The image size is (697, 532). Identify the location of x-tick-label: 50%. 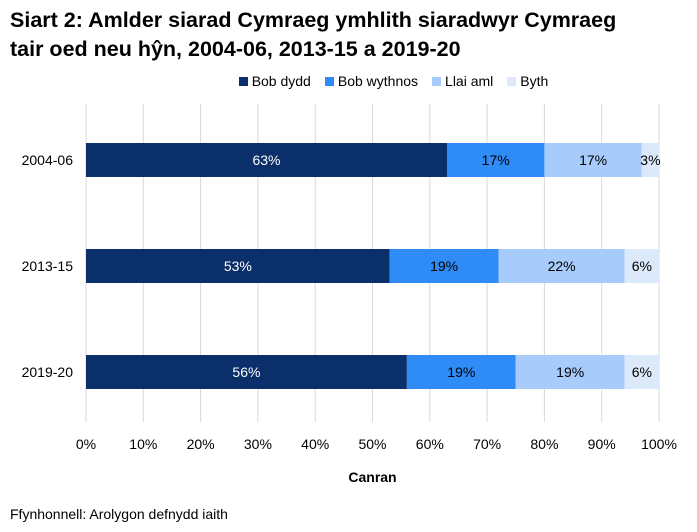
(372, 444).